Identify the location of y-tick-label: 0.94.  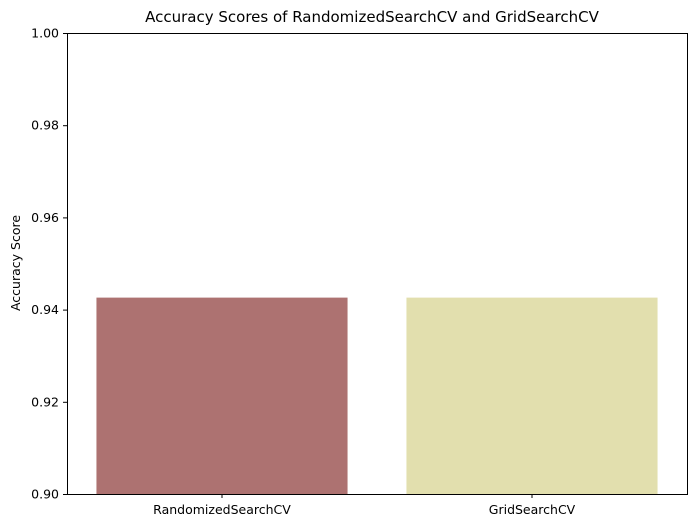
(45, 309).